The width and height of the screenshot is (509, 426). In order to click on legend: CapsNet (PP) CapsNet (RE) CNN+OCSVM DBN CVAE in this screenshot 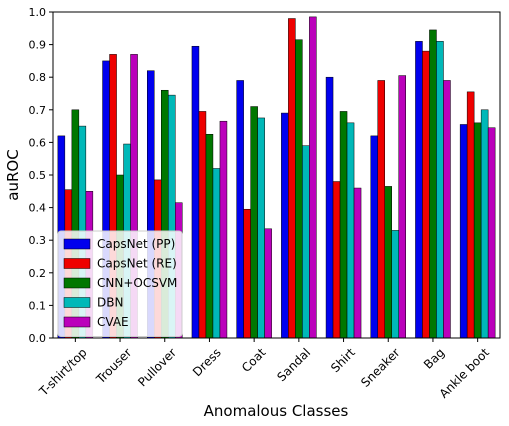, I will do `click(120, 283)`.